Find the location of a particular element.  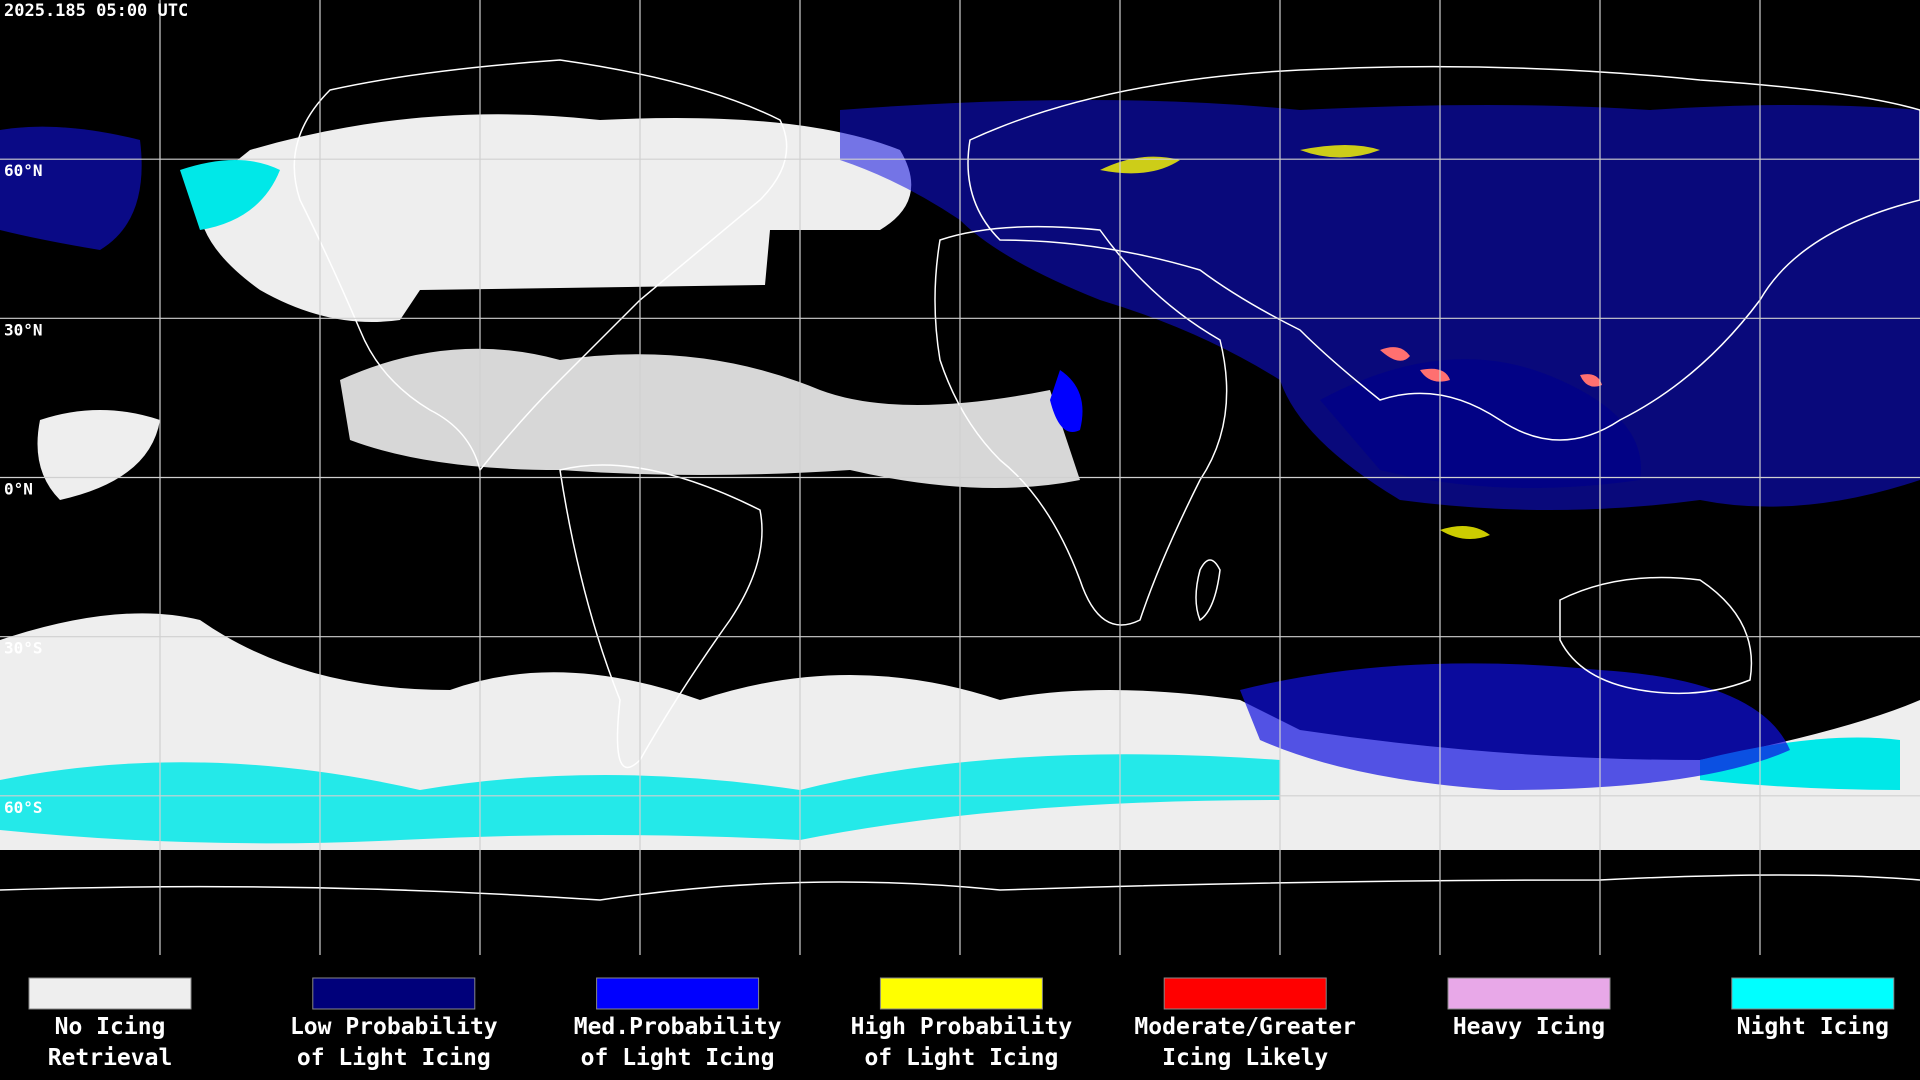

legend-label: High Probability is located at coordinates (962, 1027).